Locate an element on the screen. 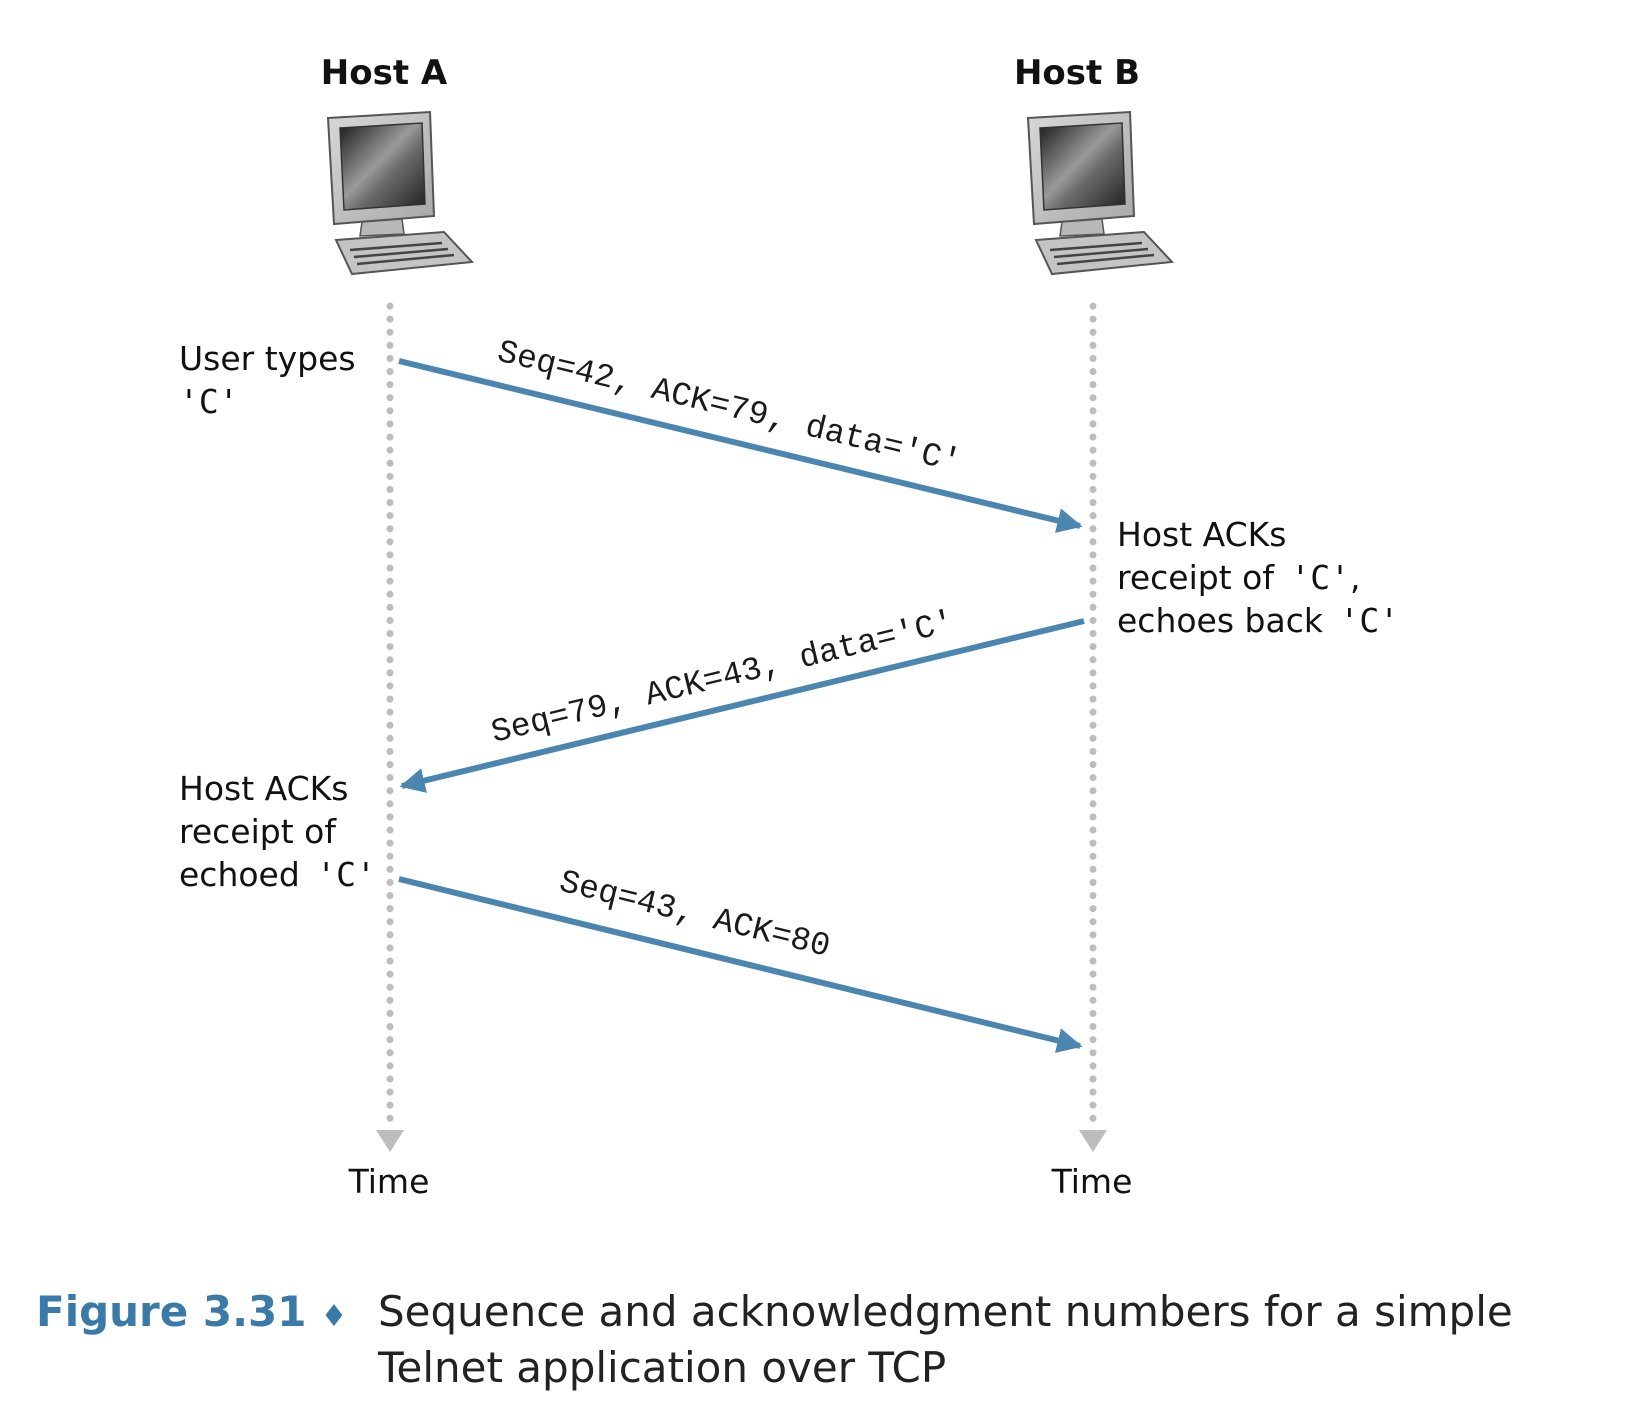  host-b-timeline-arrowhead is located at coordinates (1093, 1141).